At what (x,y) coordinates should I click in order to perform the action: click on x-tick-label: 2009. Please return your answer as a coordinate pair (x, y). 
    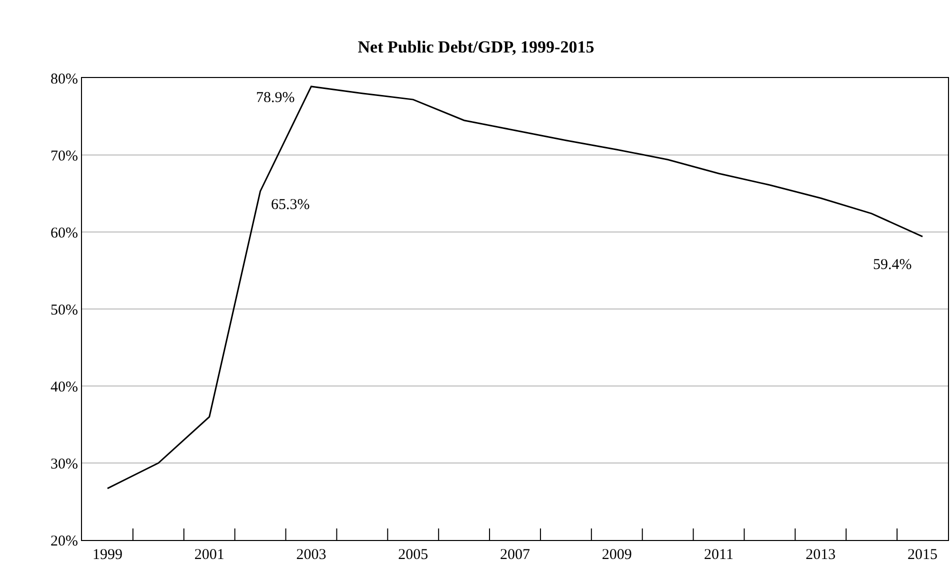
    Looking at the image, I should click on (617, 555).